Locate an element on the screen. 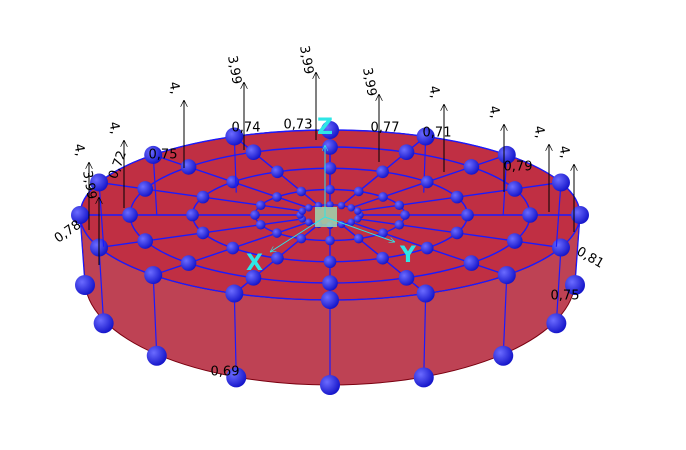 The height and width of the screenshot is (450, 686). node-label: 0,79 is located at coordinates (518, 167).